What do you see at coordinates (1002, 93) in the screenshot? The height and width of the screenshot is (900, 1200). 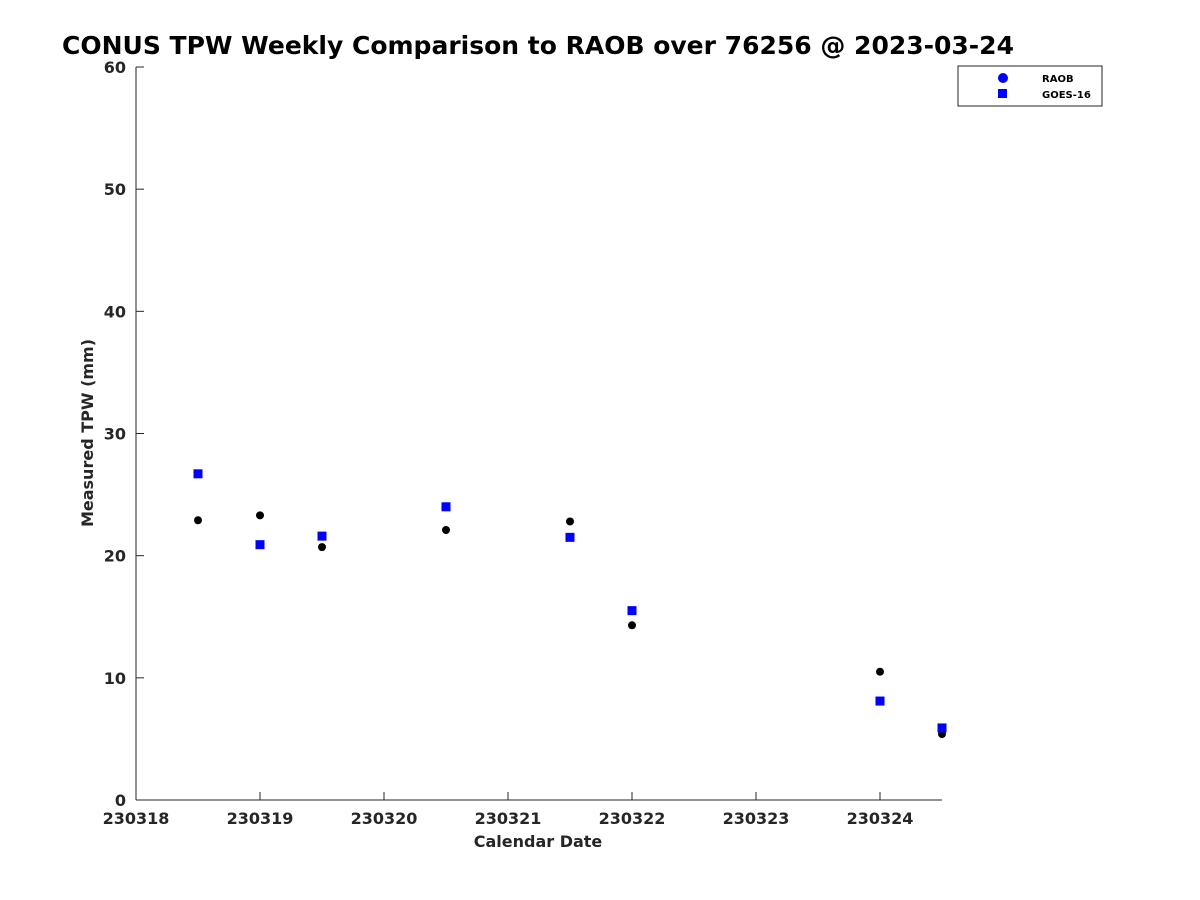 I see `legend-goes16-marker` at bounding box center [1002, 93].